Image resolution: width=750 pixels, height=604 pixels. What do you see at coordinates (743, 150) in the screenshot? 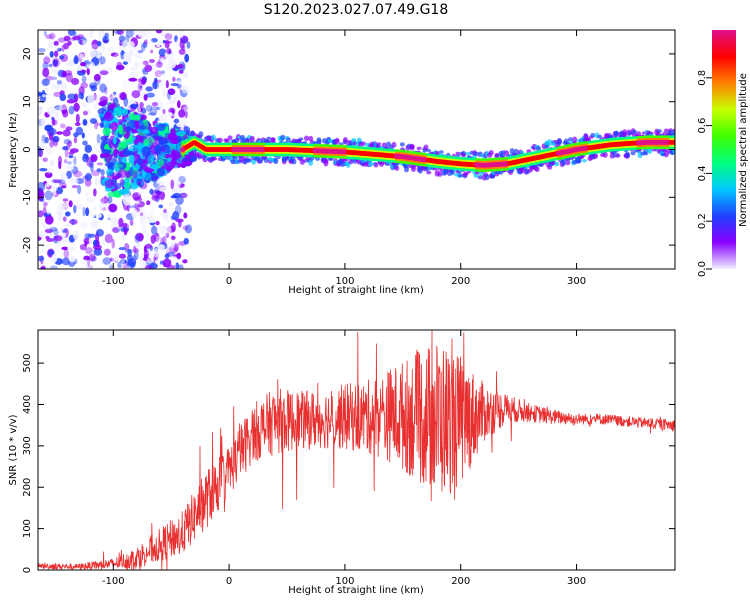
I see `colorbar-label: Normalized spectral amplitude` at bounding box center [743, 150].